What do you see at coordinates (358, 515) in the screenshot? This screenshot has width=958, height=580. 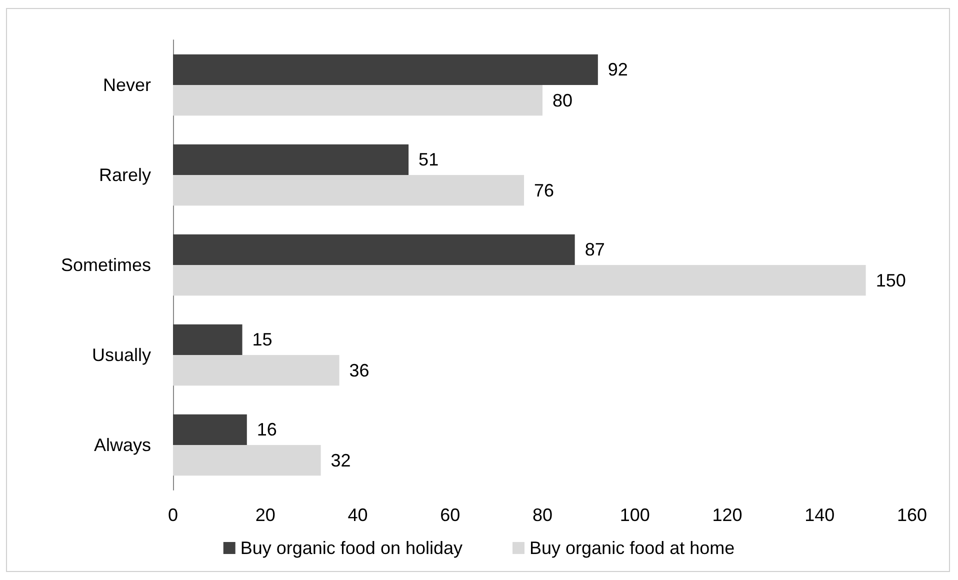 I see `x-tick-label: 40` at bounding box center [358, 515].